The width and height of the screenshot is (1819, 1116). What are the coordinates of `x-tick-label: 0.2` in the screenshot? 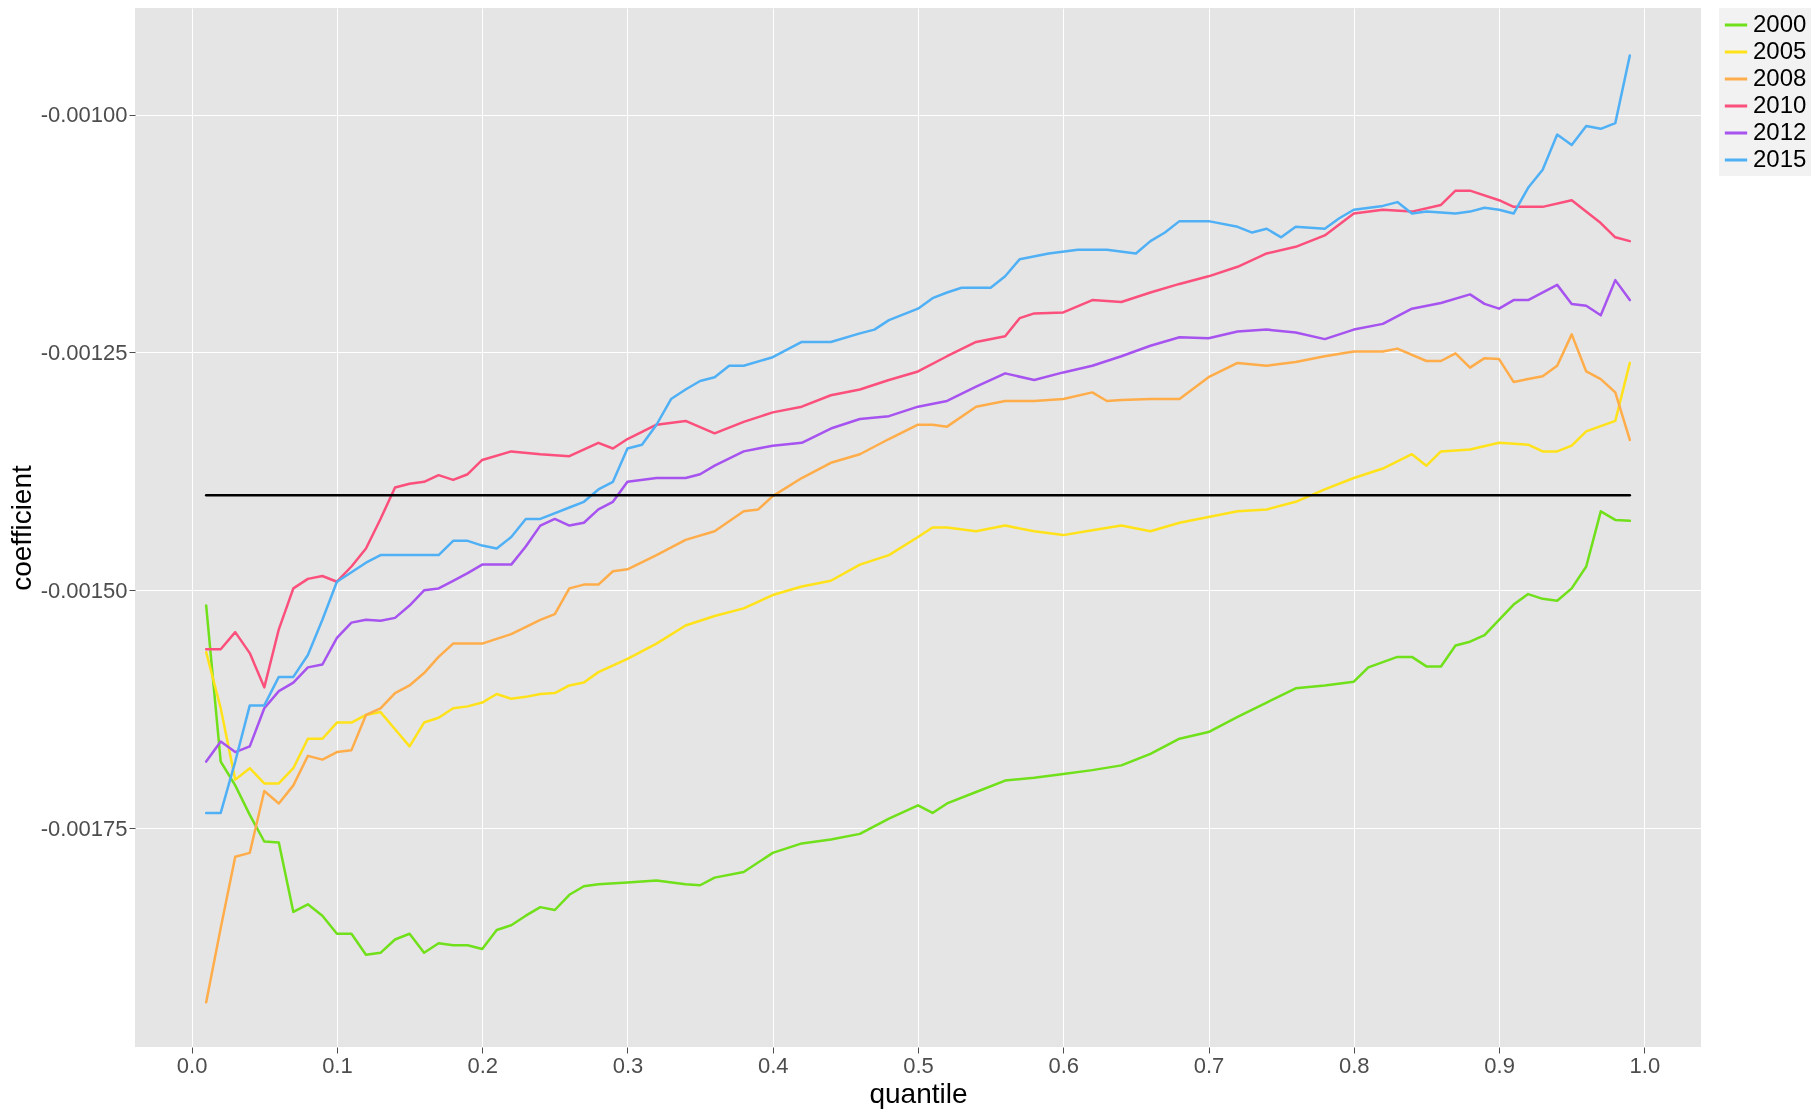 It's located at (482, 1065).